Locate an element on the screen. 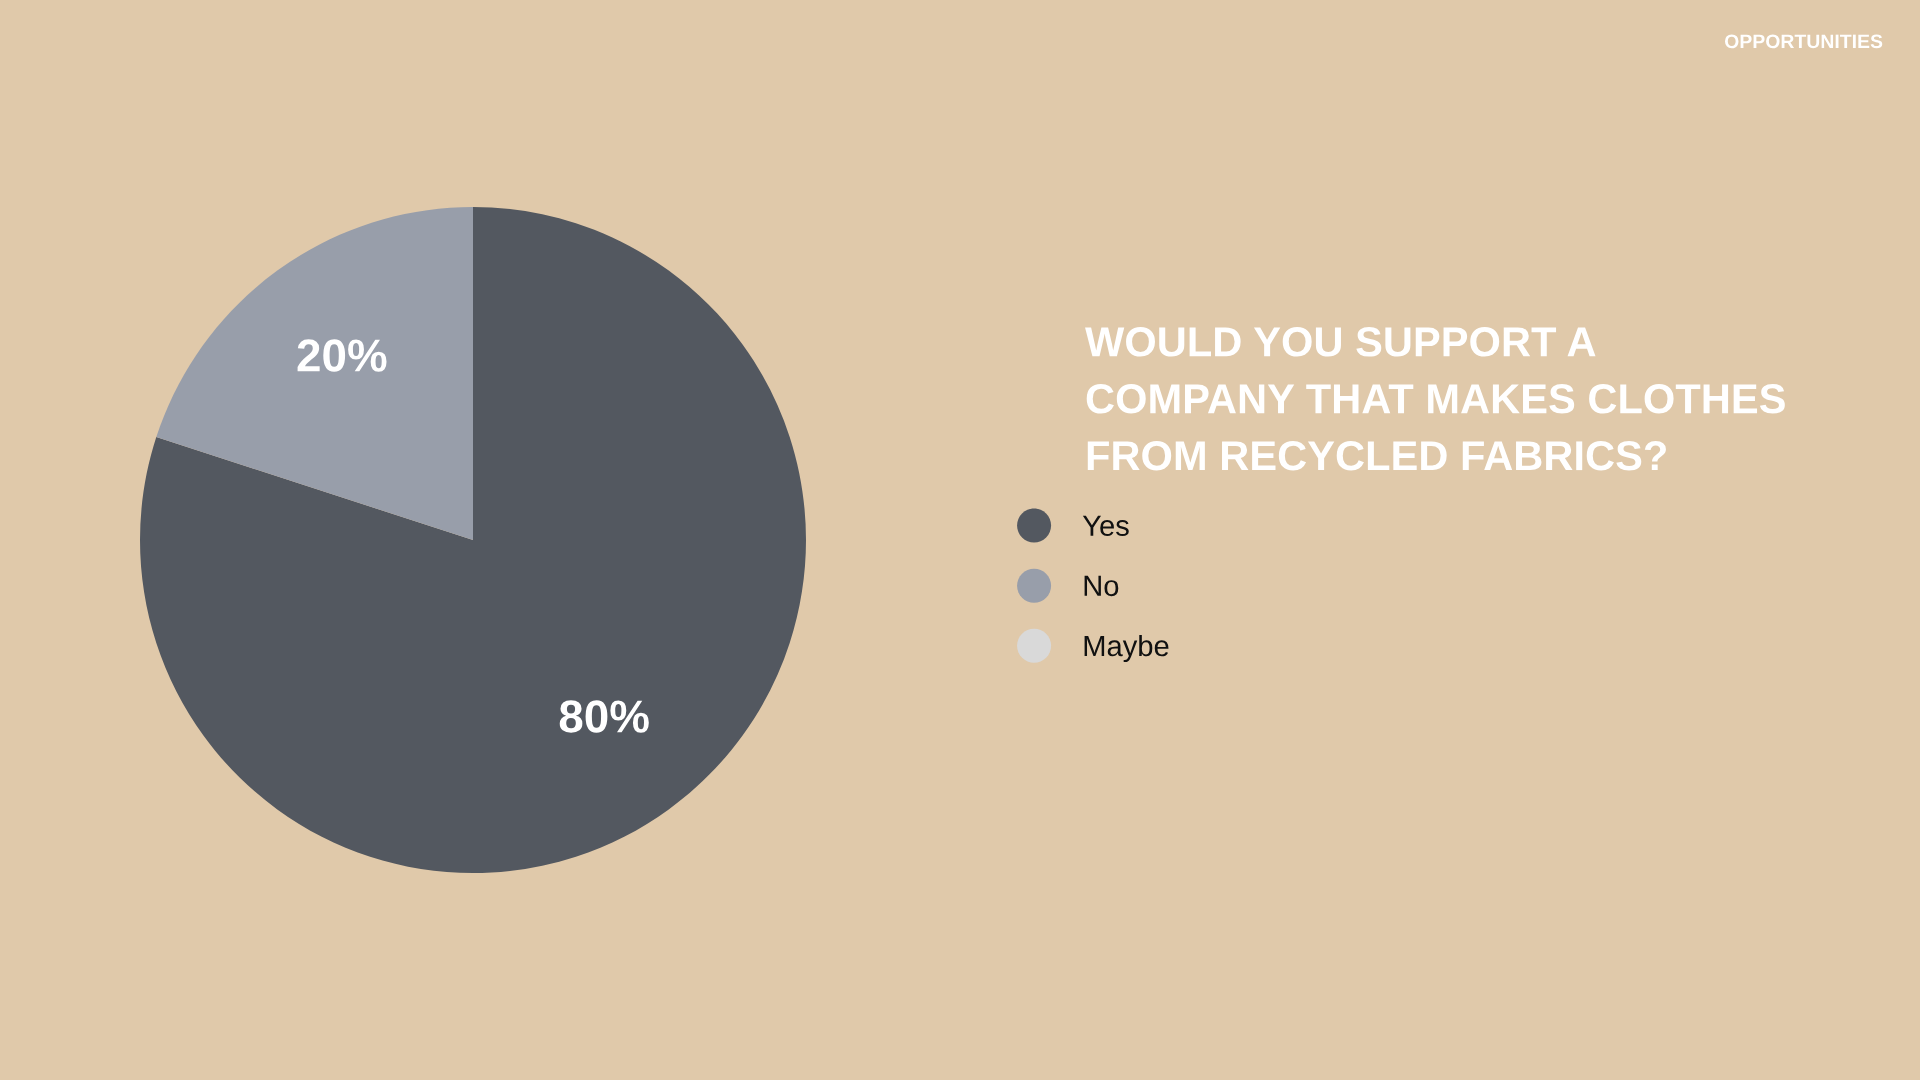 The width and height of the screenshot is (1920, 1080). text: WOULD YOU SUPPORT A COMPANY THAT MAKES CLOTHES FROM RECYCLED FABRICS? is located at coordinates (1435, 399).